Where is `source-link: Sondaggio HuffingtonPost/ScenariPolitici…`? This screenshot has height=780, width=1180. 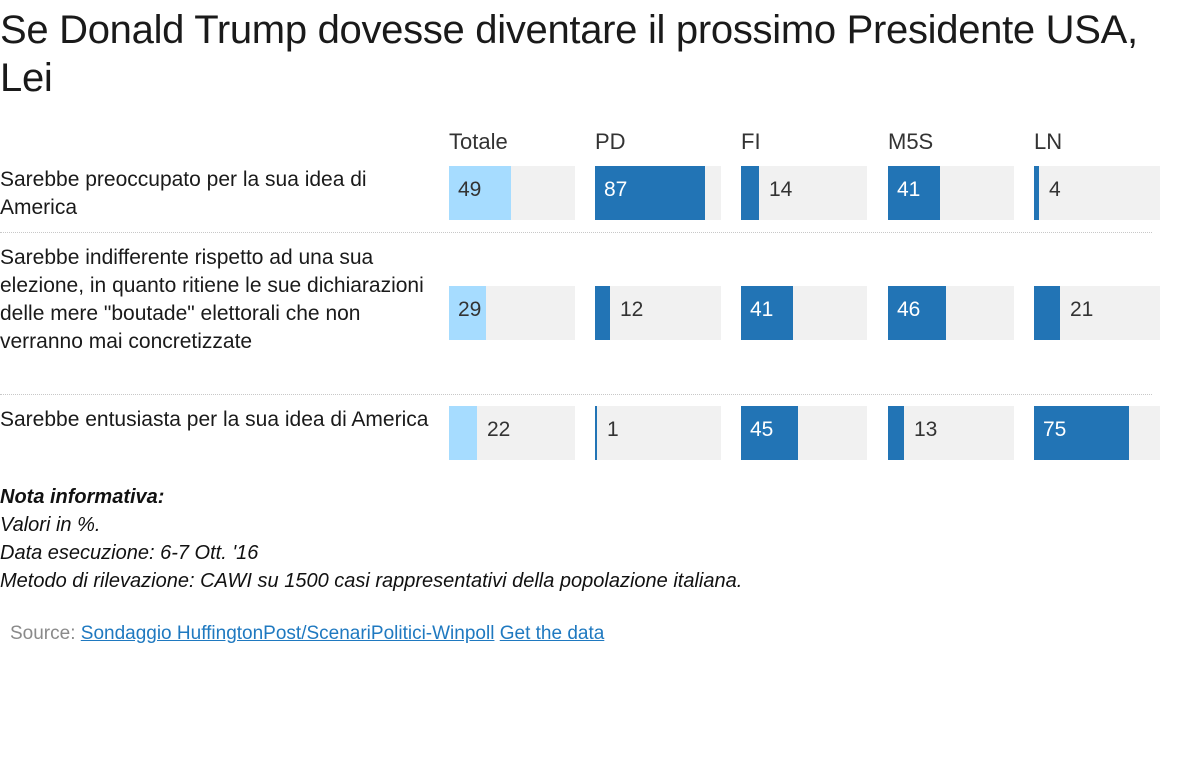 source-link: Sondaggio HuffingtonPost/ScenariPolitici… is located at coordinates (287, 633).